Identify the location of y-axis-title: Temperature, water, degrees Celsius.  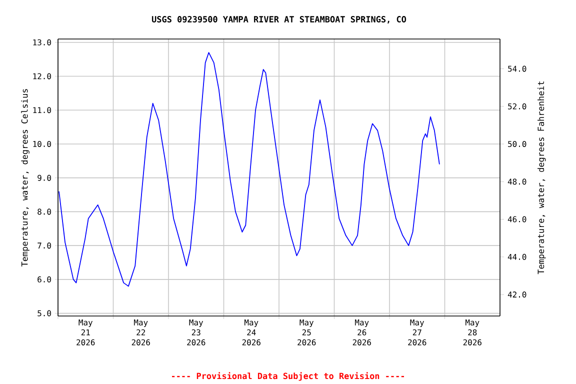
(25, 178).